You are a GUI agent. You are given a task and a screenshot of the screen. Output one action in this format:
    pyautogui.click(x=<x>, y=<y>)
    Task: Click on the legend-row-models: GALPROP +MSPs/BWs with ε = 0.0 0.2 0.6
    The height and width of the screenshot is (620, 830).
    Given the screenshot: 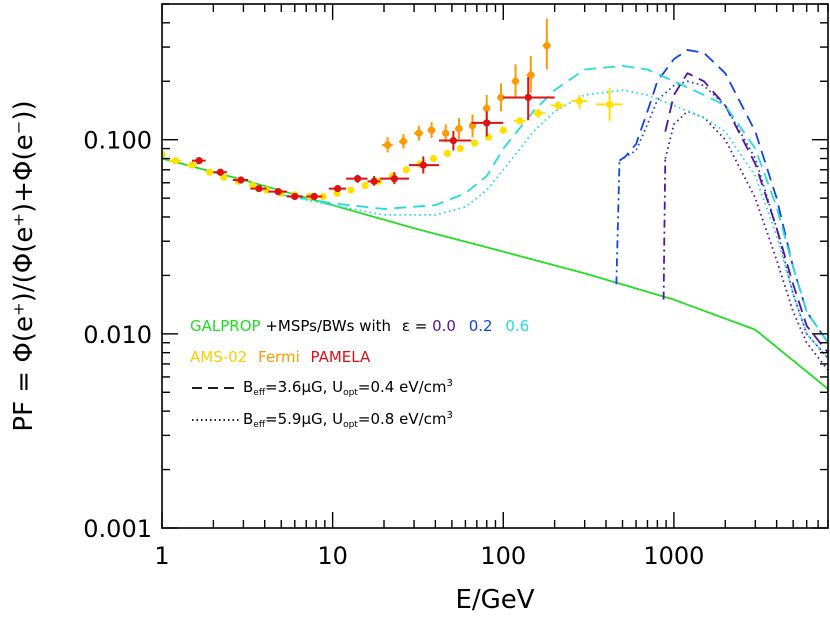 What is the action you would take?
    pyautogui.click(x=359, y=326)
    